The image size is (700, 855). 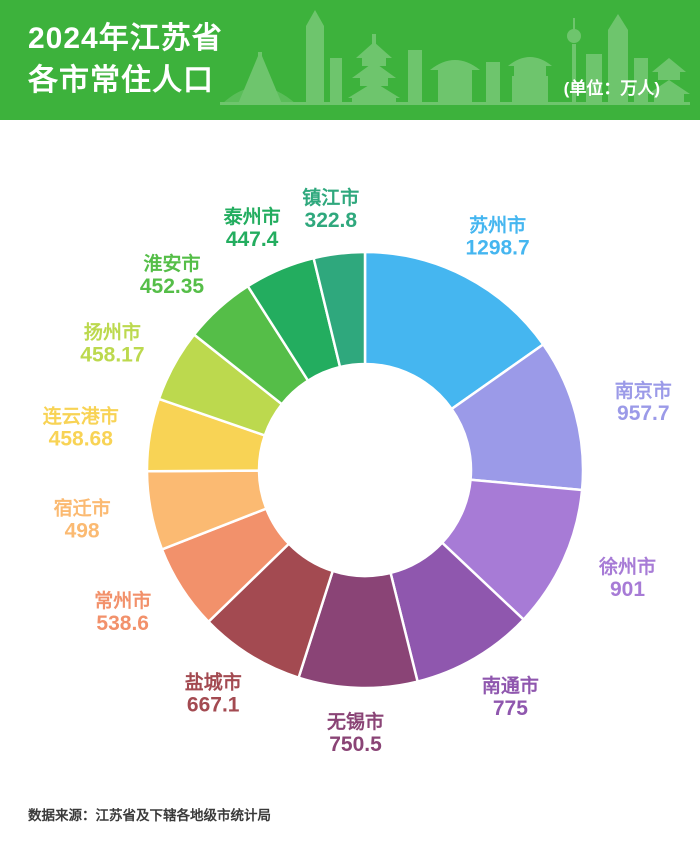 I want to click on segment-label-1: 苏州市 1298.7, so click(x=497, y=237).